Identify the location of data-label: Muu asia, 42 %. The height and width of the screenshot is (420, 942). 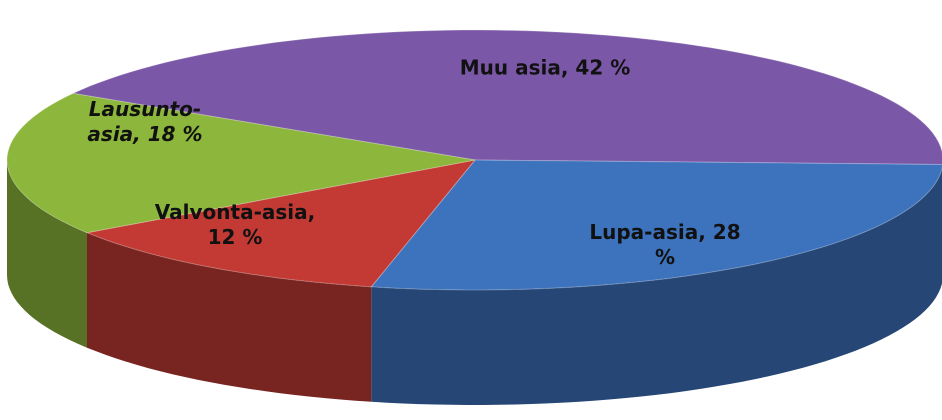
(545, 67).